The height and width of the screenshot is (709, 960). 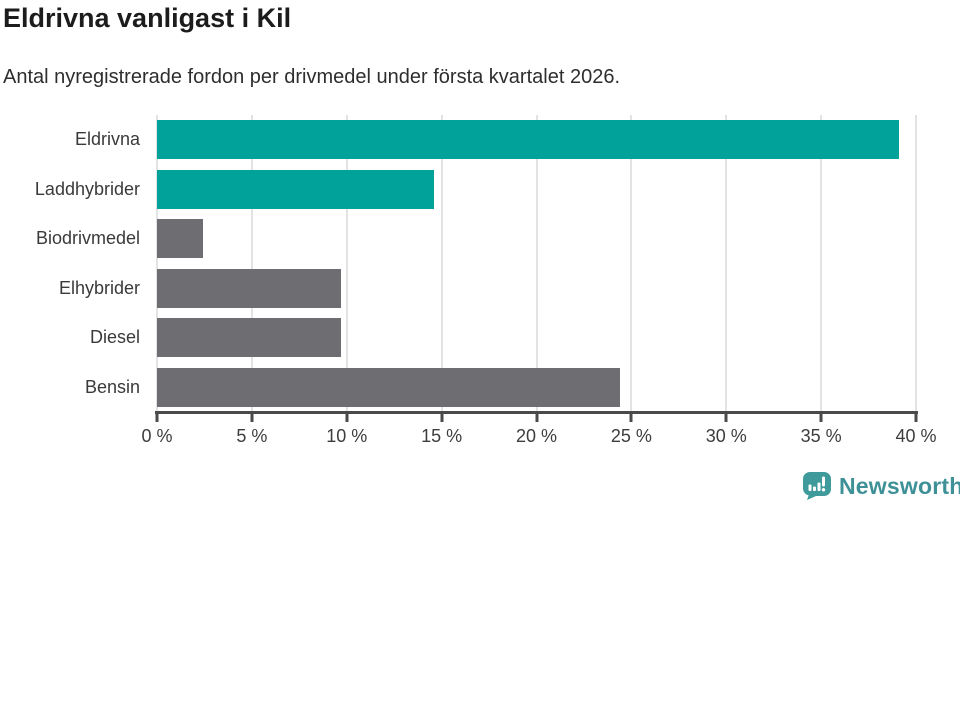 What do you see at coordinates (916, 436) in the screenshot?
I see `x-tick-label: 40 %` at bounding box center [916, 436].